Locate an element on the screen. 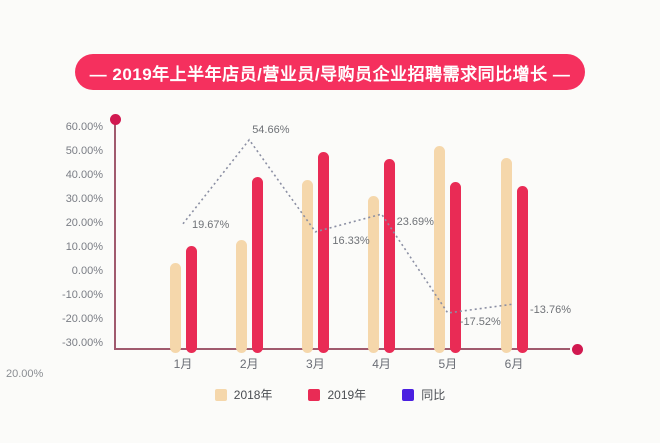  bar-2018年-1月 is located at coordinates (175, 307).